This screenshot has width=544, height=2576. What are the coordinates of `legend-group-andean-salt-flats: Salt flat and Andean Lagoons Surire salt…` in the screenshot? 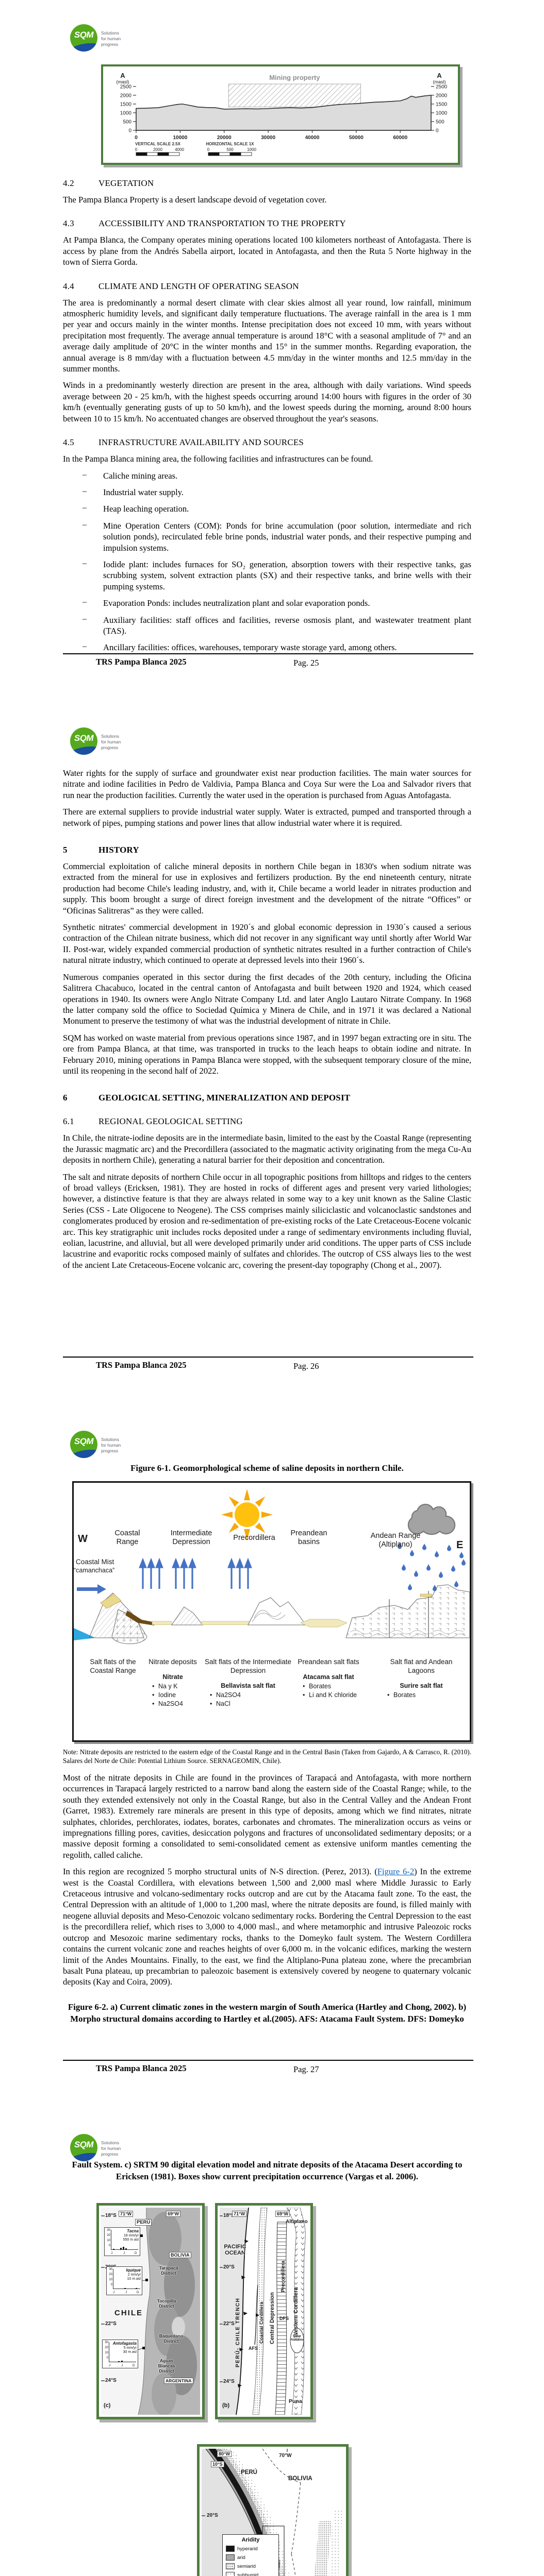 It's located at (421, 1678).